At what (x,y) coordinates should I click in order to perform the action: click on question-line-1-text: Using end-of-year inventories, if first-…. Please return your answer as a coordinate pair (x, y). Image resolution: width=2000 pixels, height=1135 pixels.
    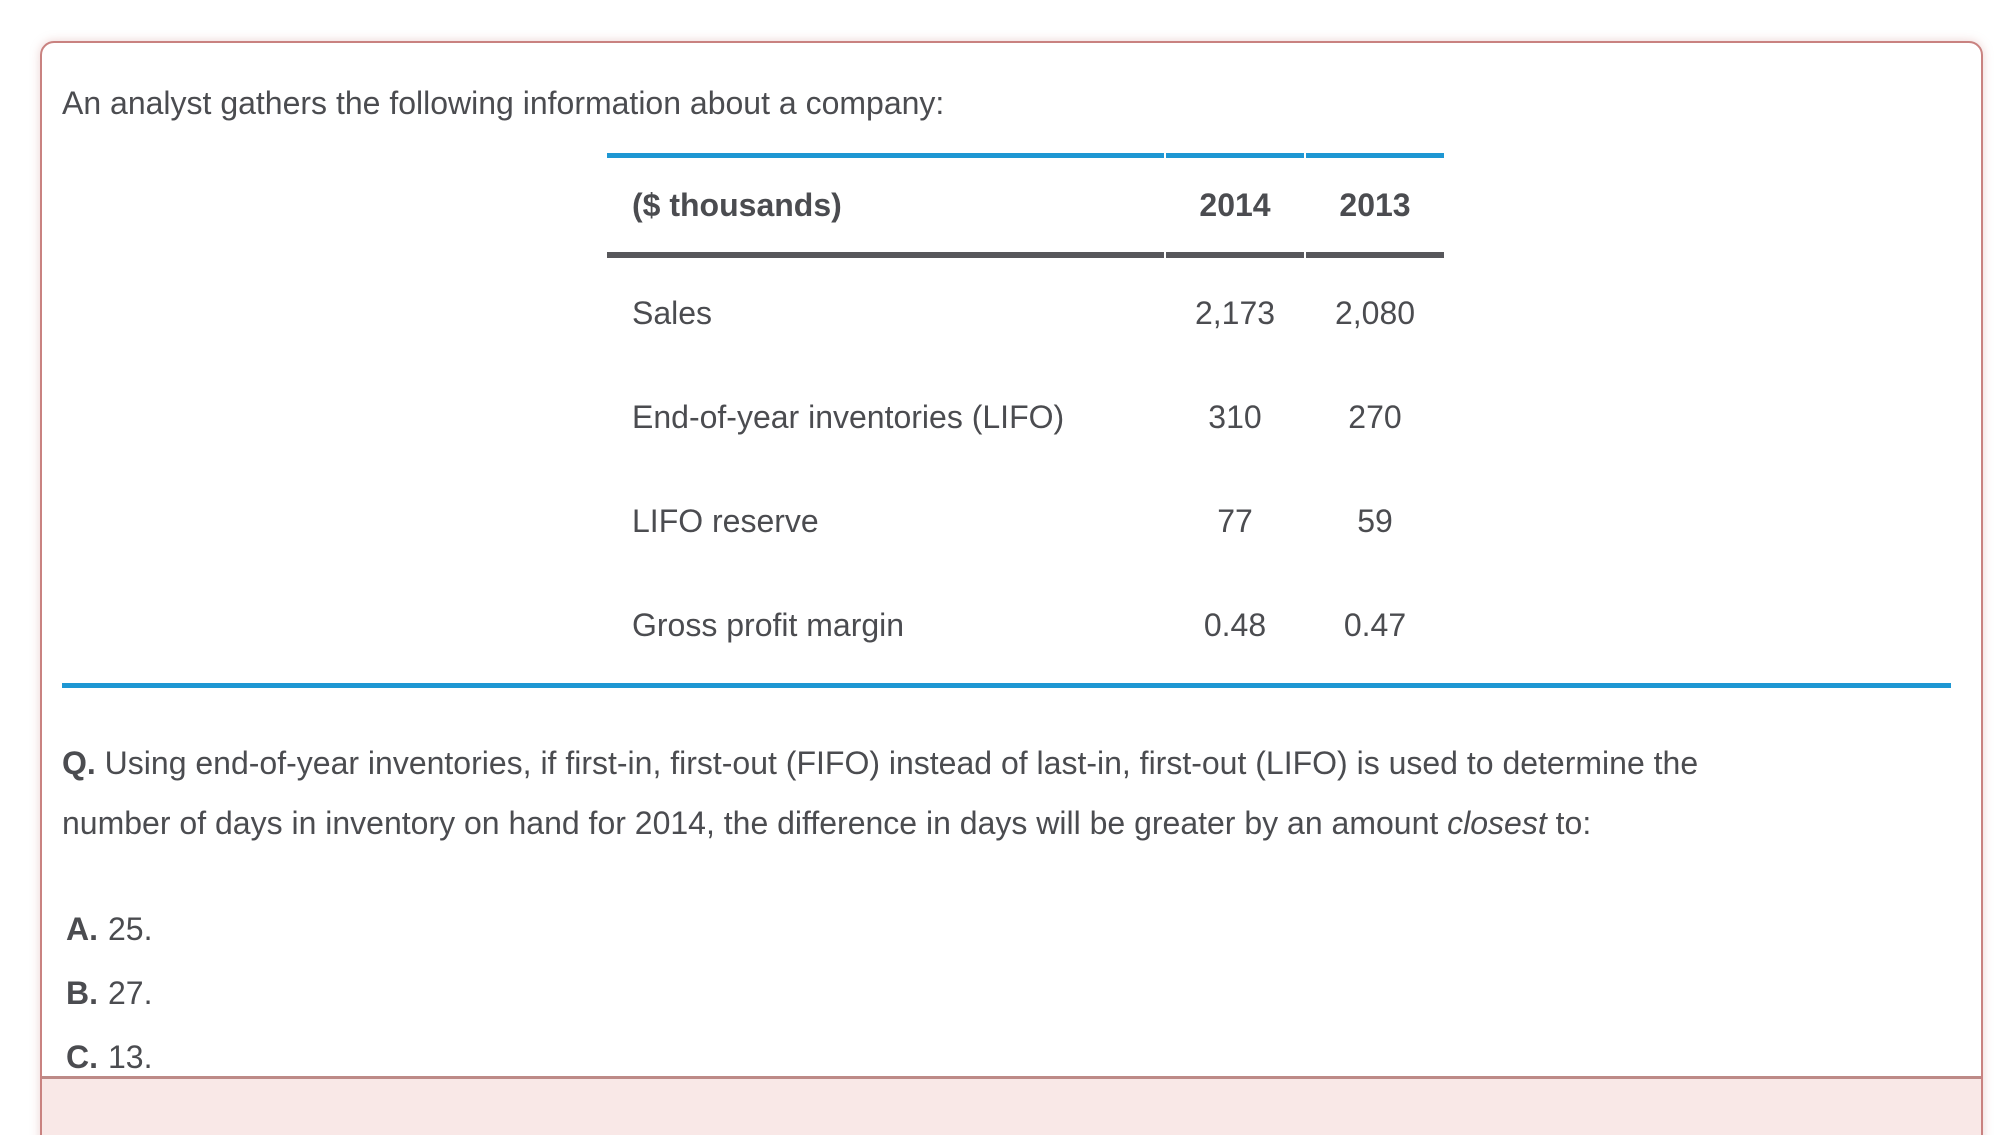
    Looking at the image, I should click on (897, 763).